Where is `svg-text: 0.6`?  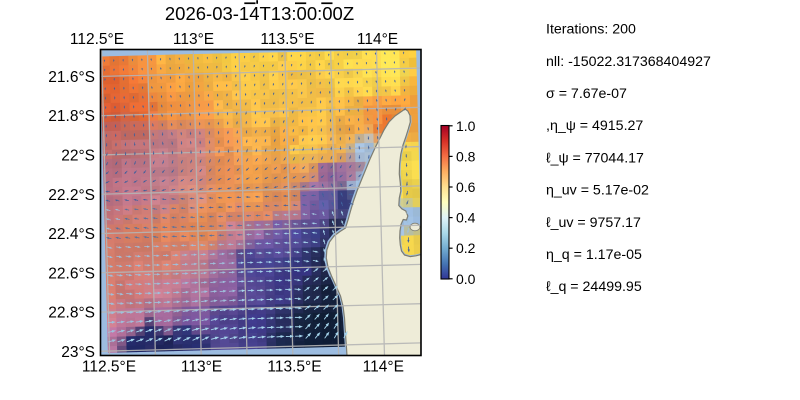 svg-text: 0.6 is located at coordinates (466, 187).